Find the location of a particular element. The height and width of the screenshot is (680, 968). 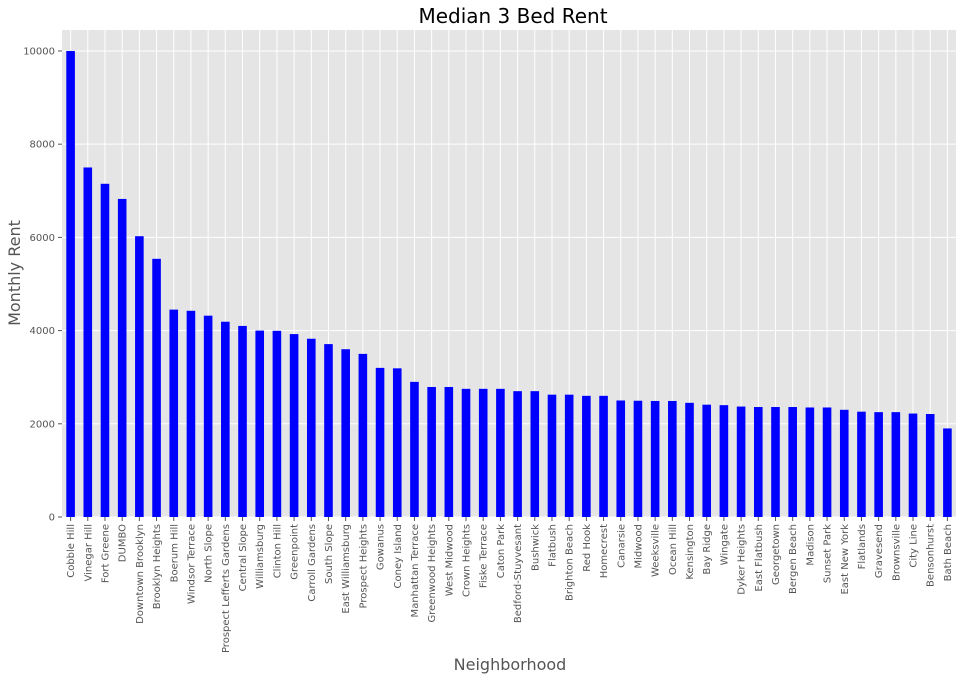

x-tick-label: Flatbush is located at coordinates (552, 545).